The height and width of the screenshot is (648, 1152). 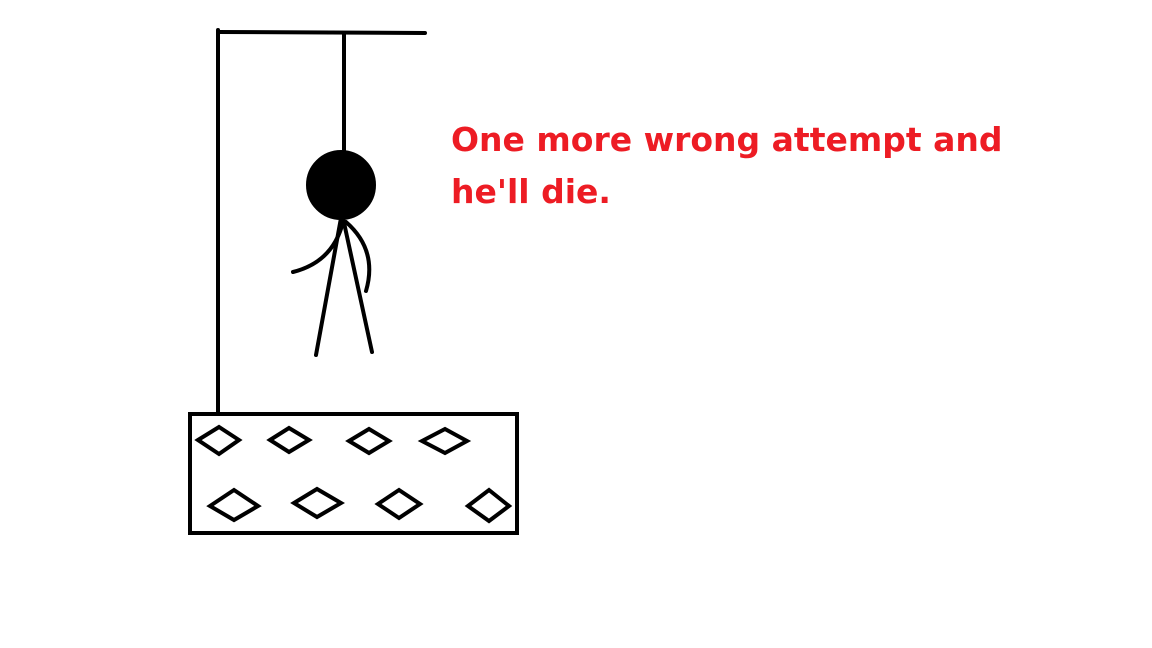 I want to click on figure-body-right, so click(x=357, y=285).